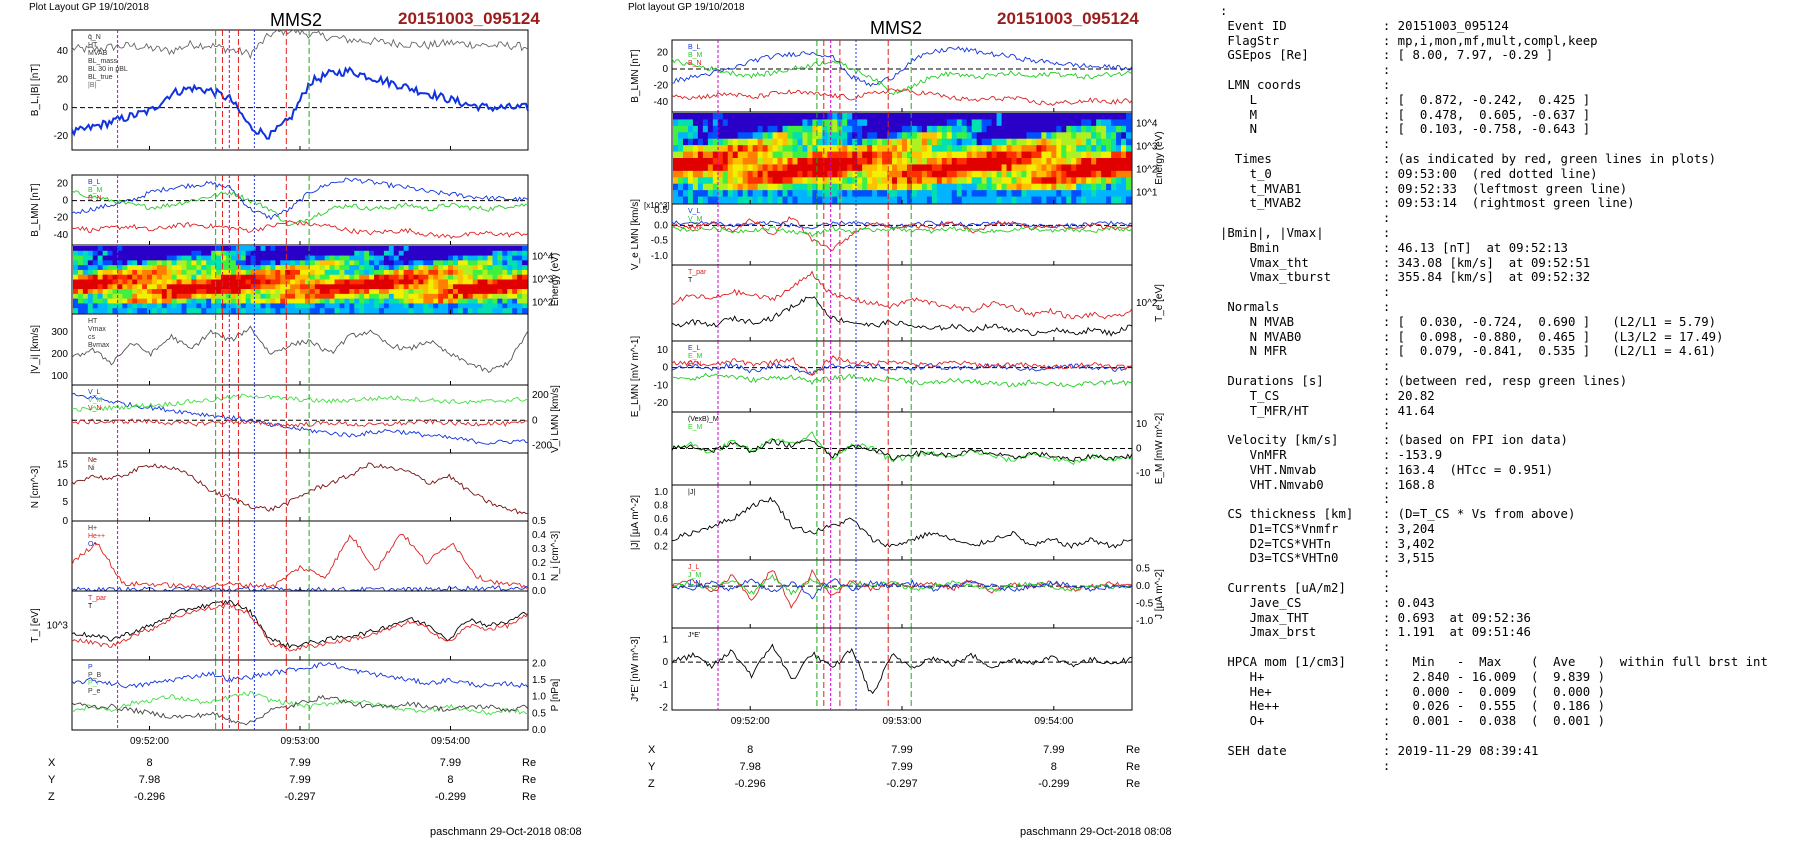  I want to click on coord-row-name: Y, so click(652, 767).